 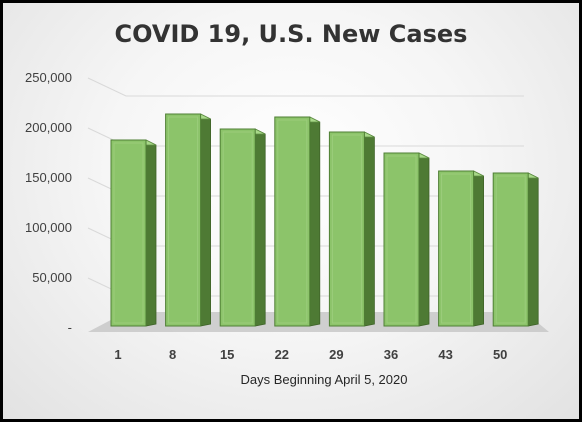 What do you see at coordinates (305, 87) in the screenshot?
I see `gridline` at bounding box center [305, 87].